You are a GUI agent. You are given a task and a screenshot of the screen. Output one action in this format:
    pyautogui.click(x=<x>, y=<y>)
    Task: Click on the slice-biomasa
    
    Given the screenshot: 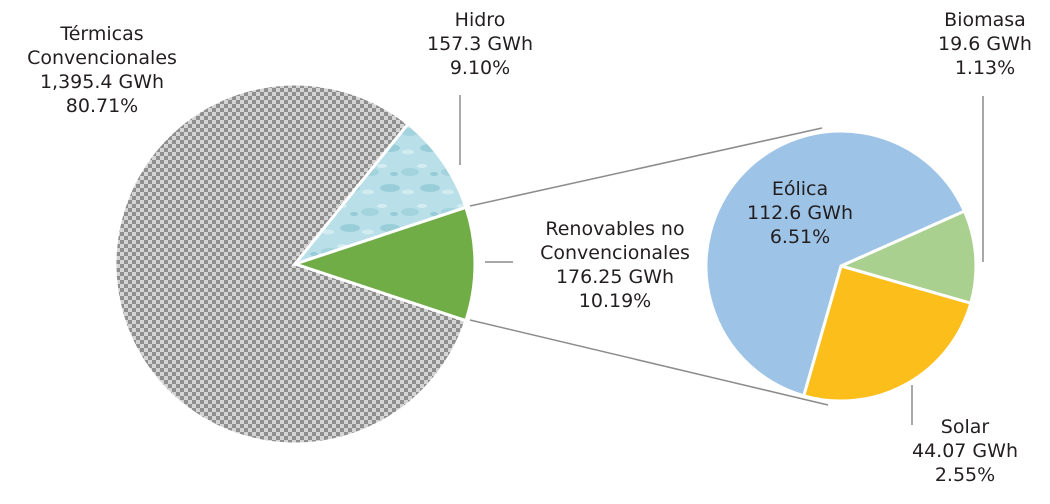 What is the action you would take?
    pyautogui.click(x=907, y=257)
    